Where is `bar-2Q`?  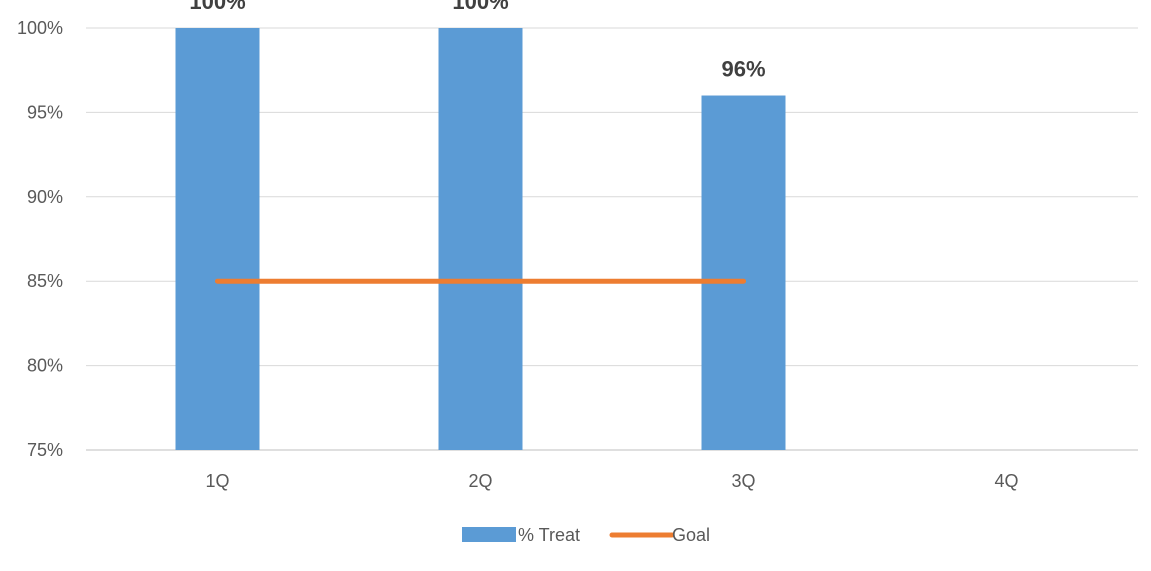
bar-2Q is located at coordinates (480, 239).